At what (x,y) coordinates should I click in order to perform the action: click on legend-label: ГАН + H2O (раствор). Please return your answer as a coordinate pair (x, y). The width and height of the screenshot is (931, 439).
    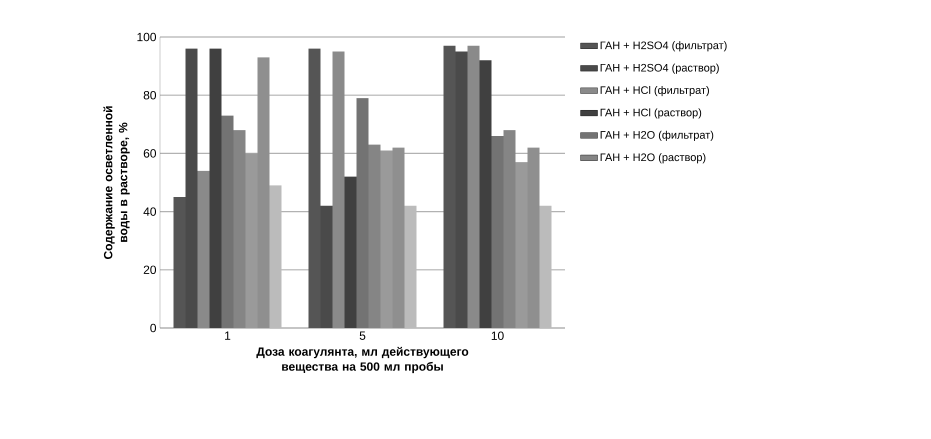
    Looking at the image, I should click on (653, 158).